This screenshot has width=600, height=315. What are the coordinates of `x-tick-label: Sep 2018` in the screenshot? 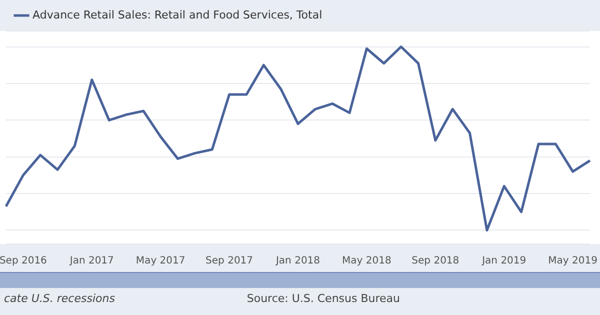 It's located at (436, 261).